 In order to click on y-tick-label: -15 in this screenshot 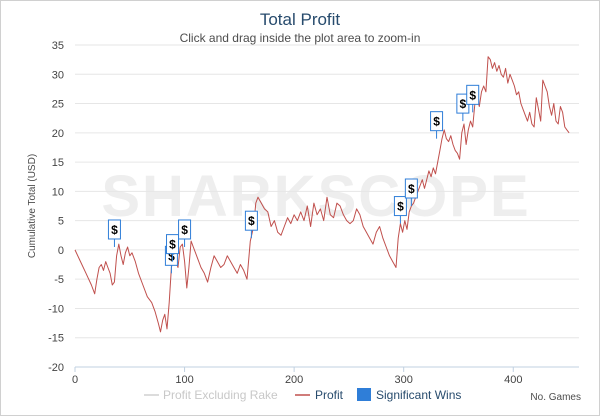, I will do `click(56, 339)`.